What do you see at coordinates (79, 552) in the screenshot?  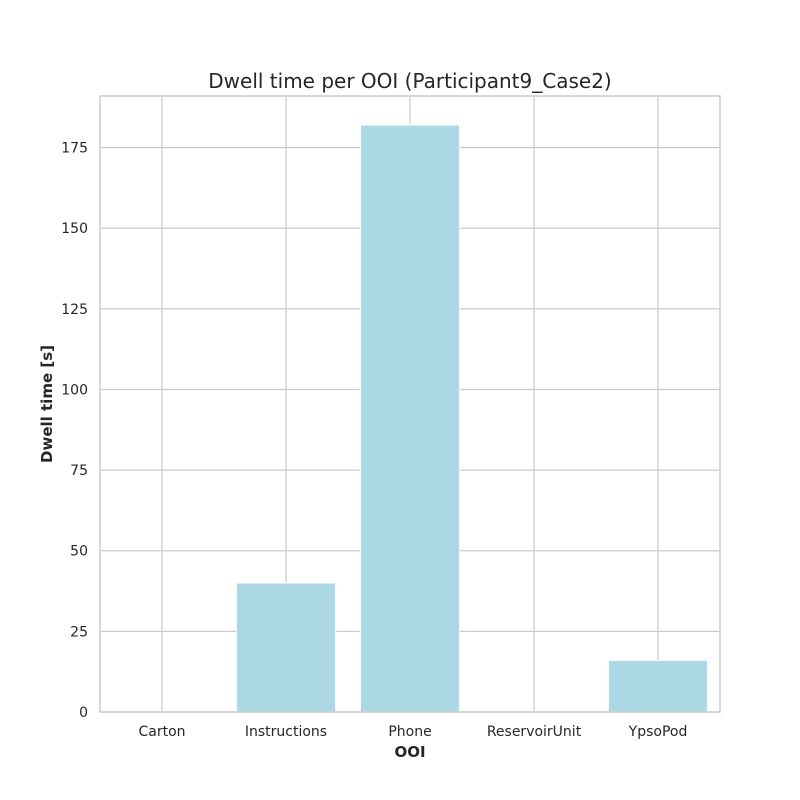 I see `y-tick-label: 50` at bounding box center [79, 552].